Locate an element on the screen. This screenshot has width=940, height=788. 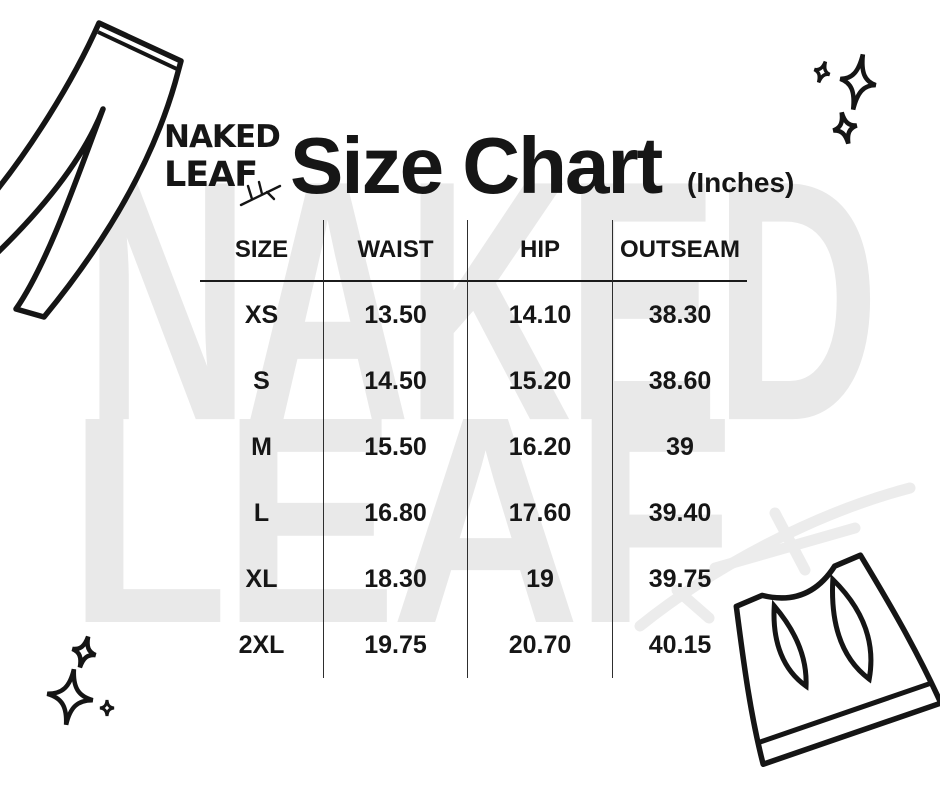
unit-label: (Inches) is located at coordinates (741, 182).